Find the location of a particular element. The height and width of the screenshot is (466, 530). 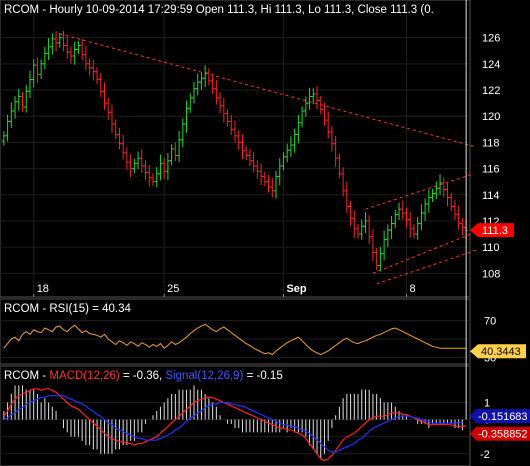

macd-tick-label: 1 is located at coordinates (487, 404).